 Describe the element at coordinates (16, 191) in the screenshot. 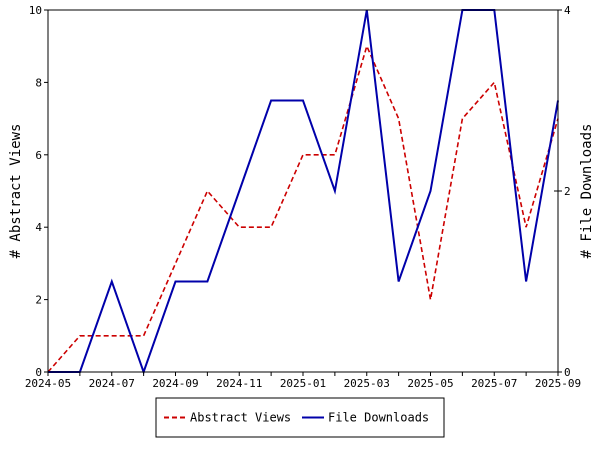

I see `y-axis-left-title: # Abstract Views` at that location.